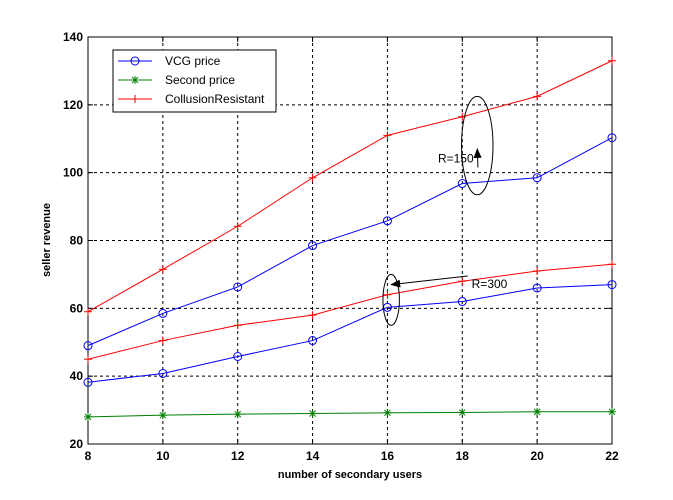 The image size is (673, 500). I want to click on legend-label-collusion: CollusionResistant, so click(215, 99).